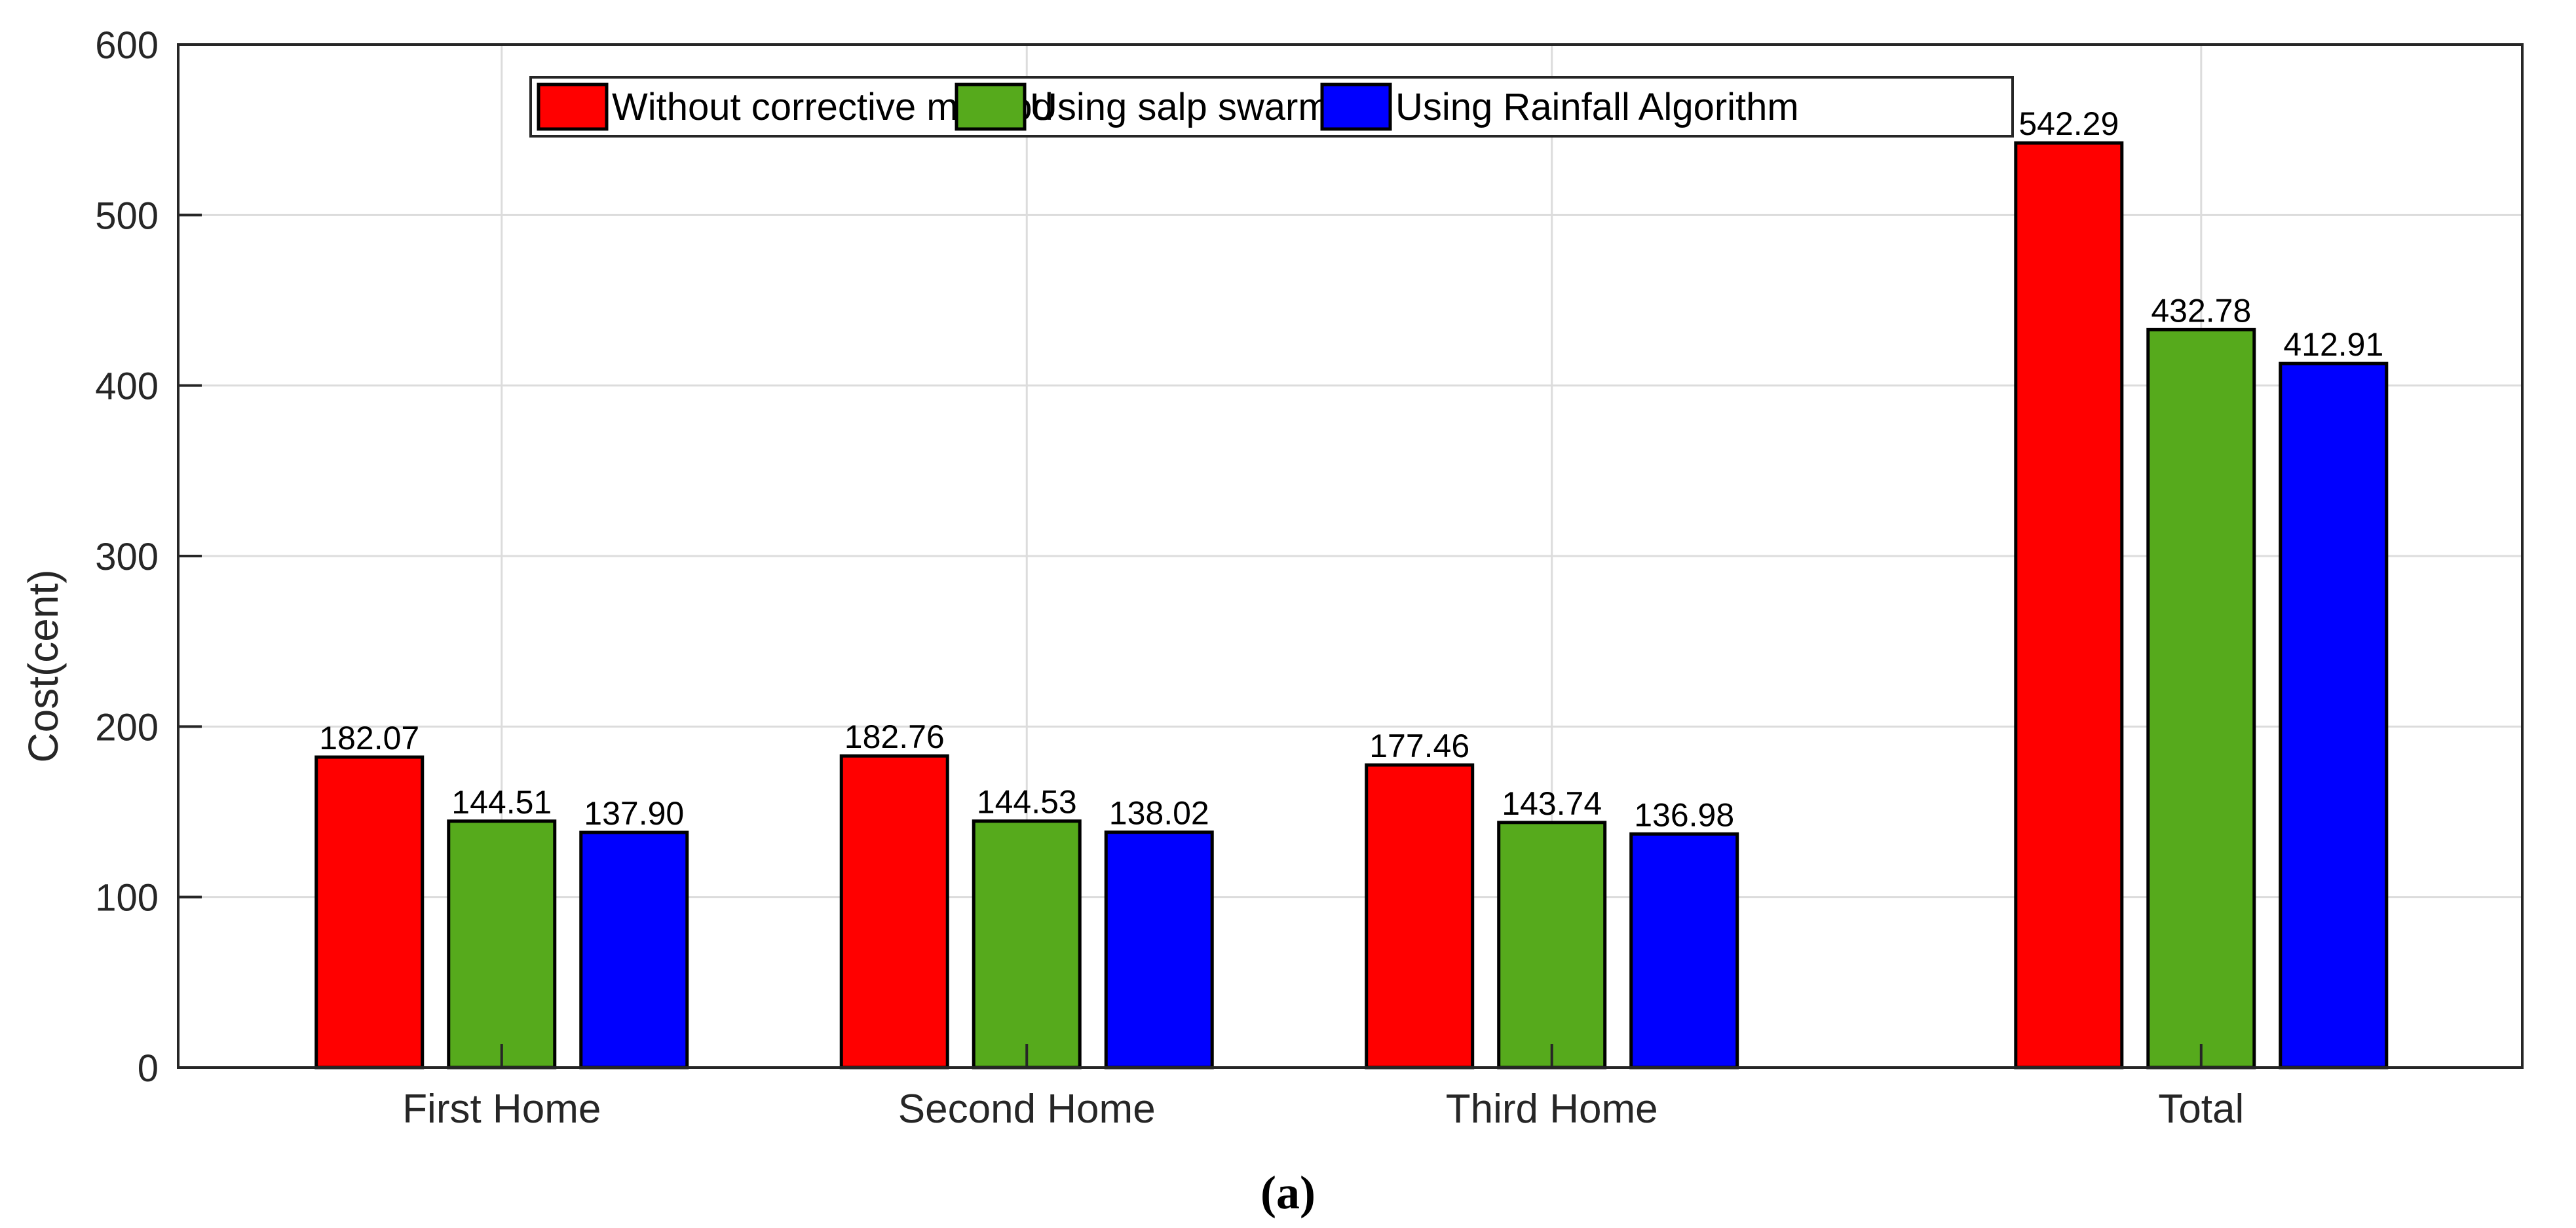  I want to click on y-tick-label: 0, so click(149, 1068).